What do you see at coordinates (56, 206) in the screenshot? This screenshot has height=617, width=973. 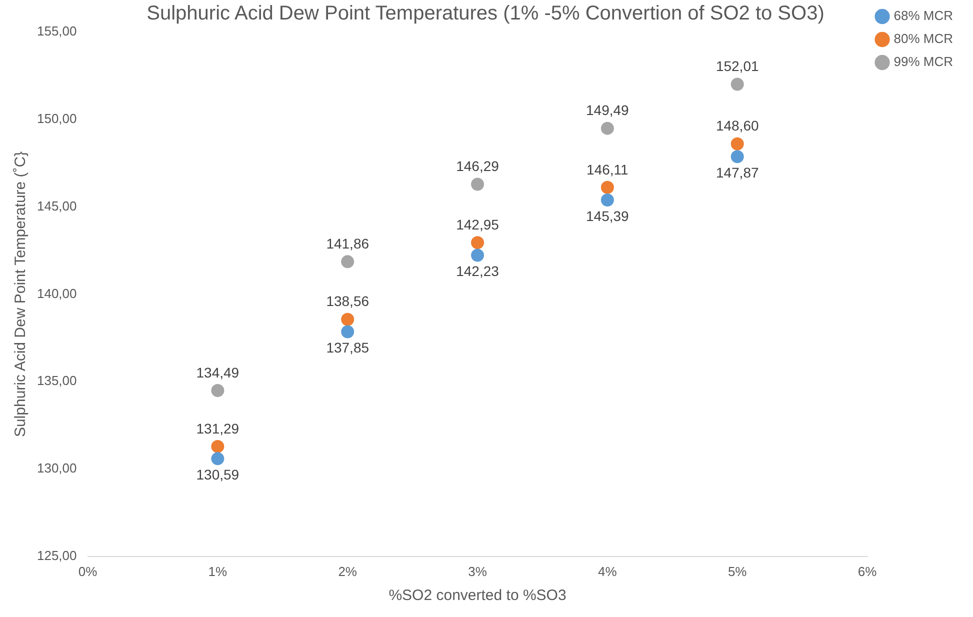 I see `y-tick-label: 145,00` at bounding box center [56, 206].